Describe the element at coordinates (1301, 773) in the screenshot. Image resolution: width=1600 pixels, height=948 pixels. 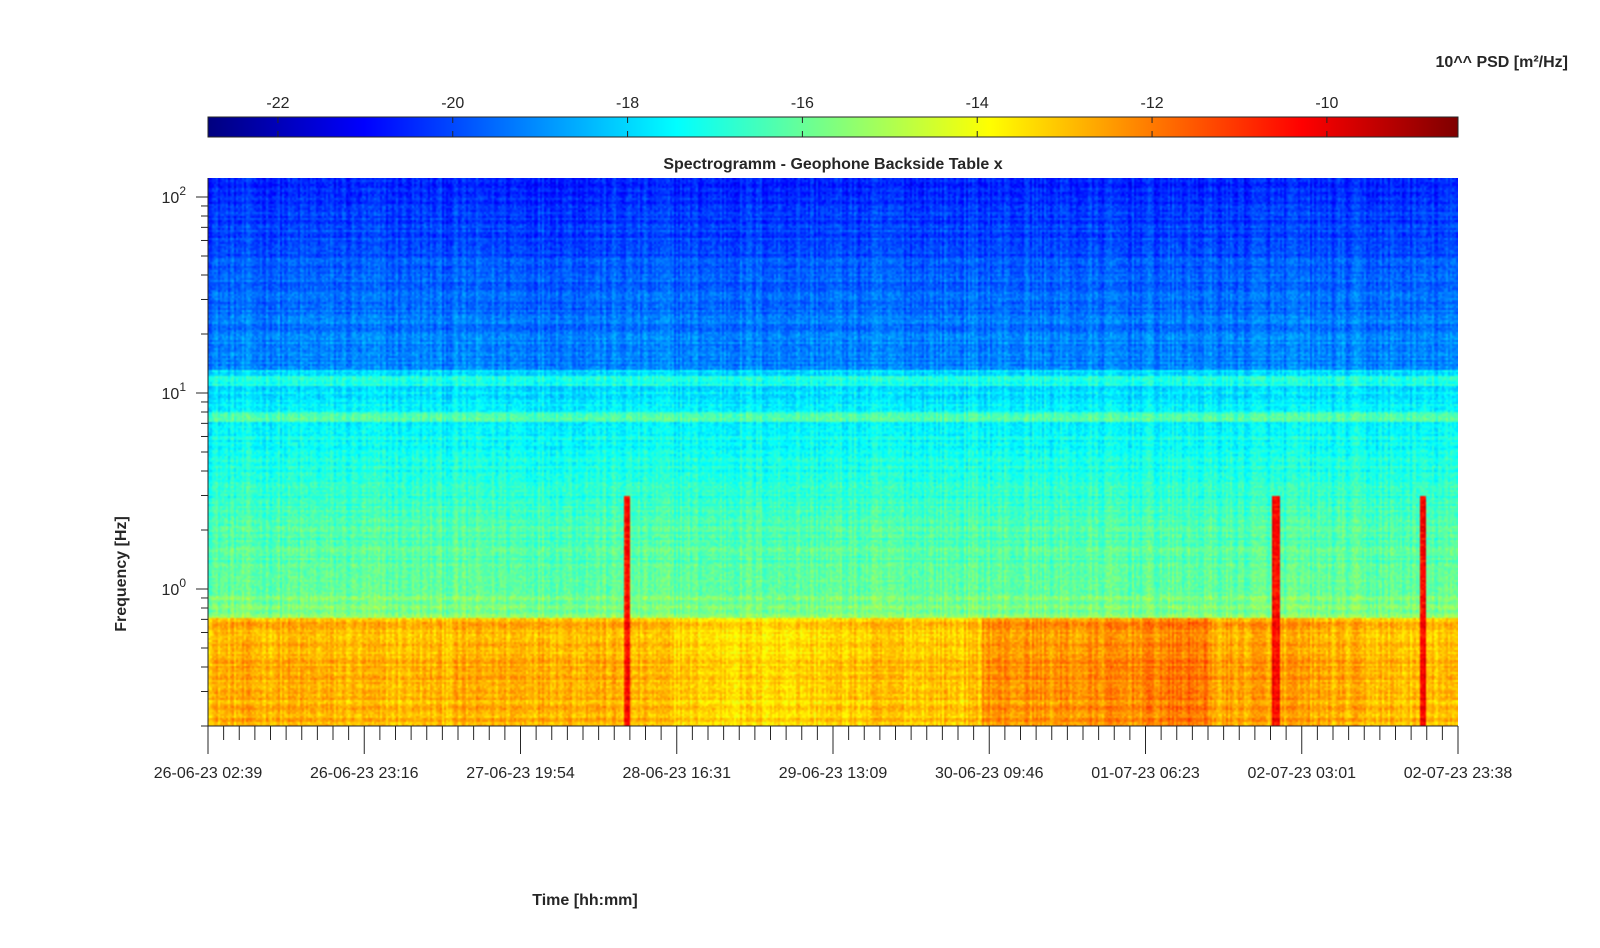
I see `x-tick-label: 02-07-23 03:01` at that location.